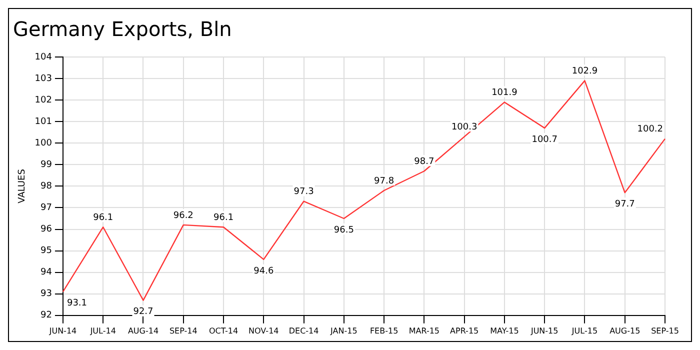  I want to click on x-tick-label: JUN-14, so click(62, 331).